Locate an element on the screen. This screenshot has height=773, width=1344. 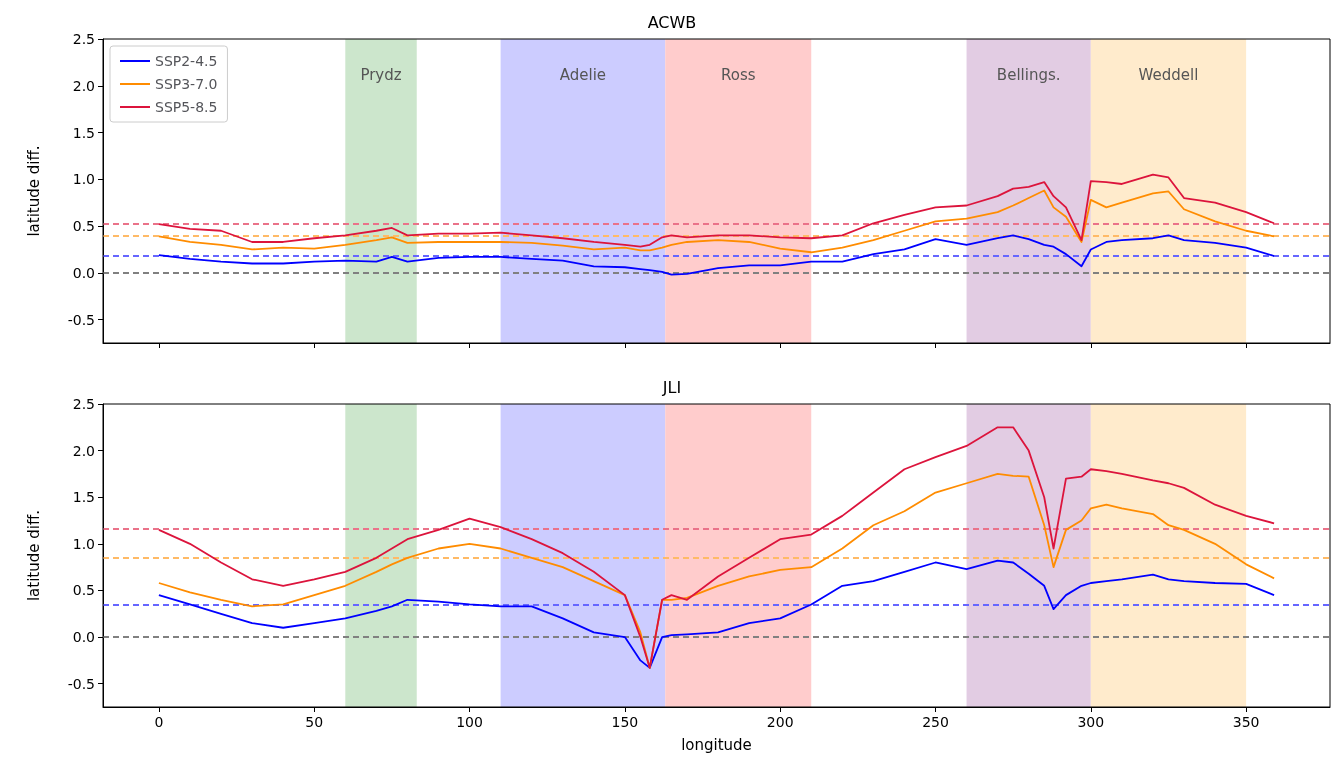
band-label: Bellings. is located at coordinates (1028, 74).